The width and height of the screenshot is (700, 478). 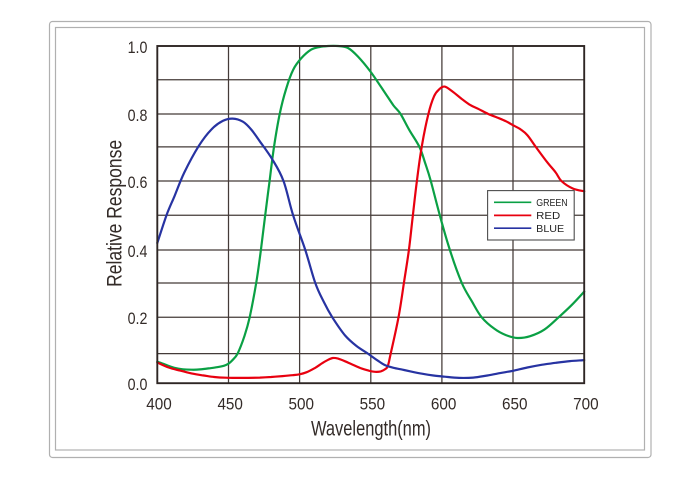 I want to click on svg-text: 450, so click(x=230, y=405).